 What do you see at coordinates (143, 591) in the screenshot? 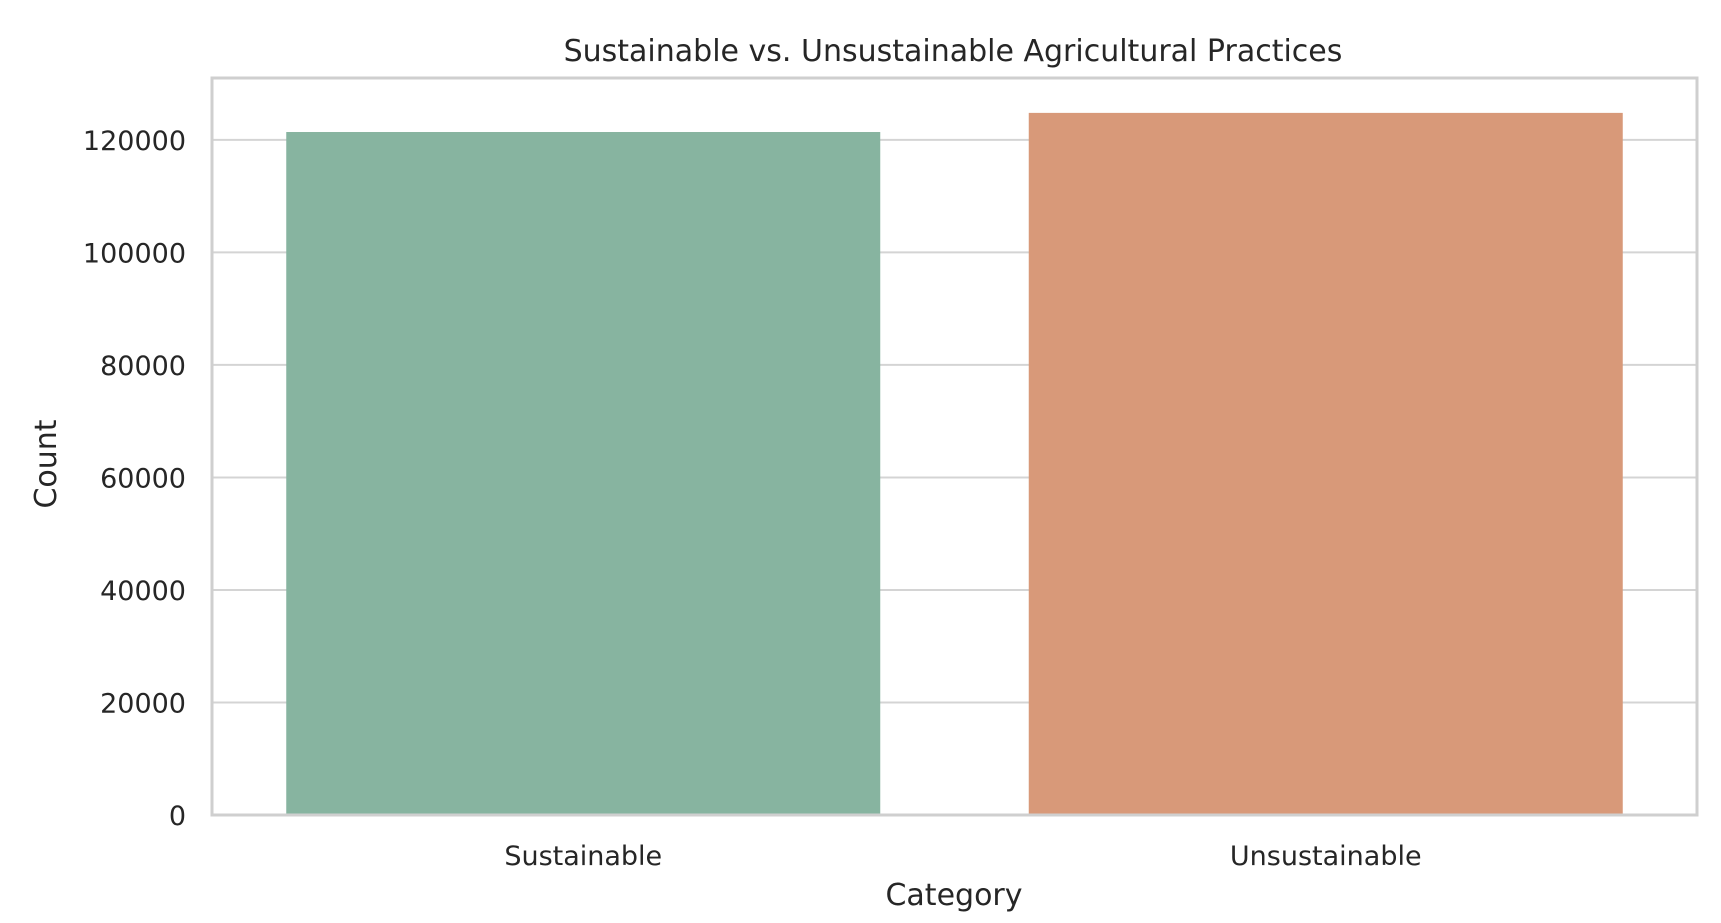
I see `y-tick-label: 40000` at bounding box center [143, 591].